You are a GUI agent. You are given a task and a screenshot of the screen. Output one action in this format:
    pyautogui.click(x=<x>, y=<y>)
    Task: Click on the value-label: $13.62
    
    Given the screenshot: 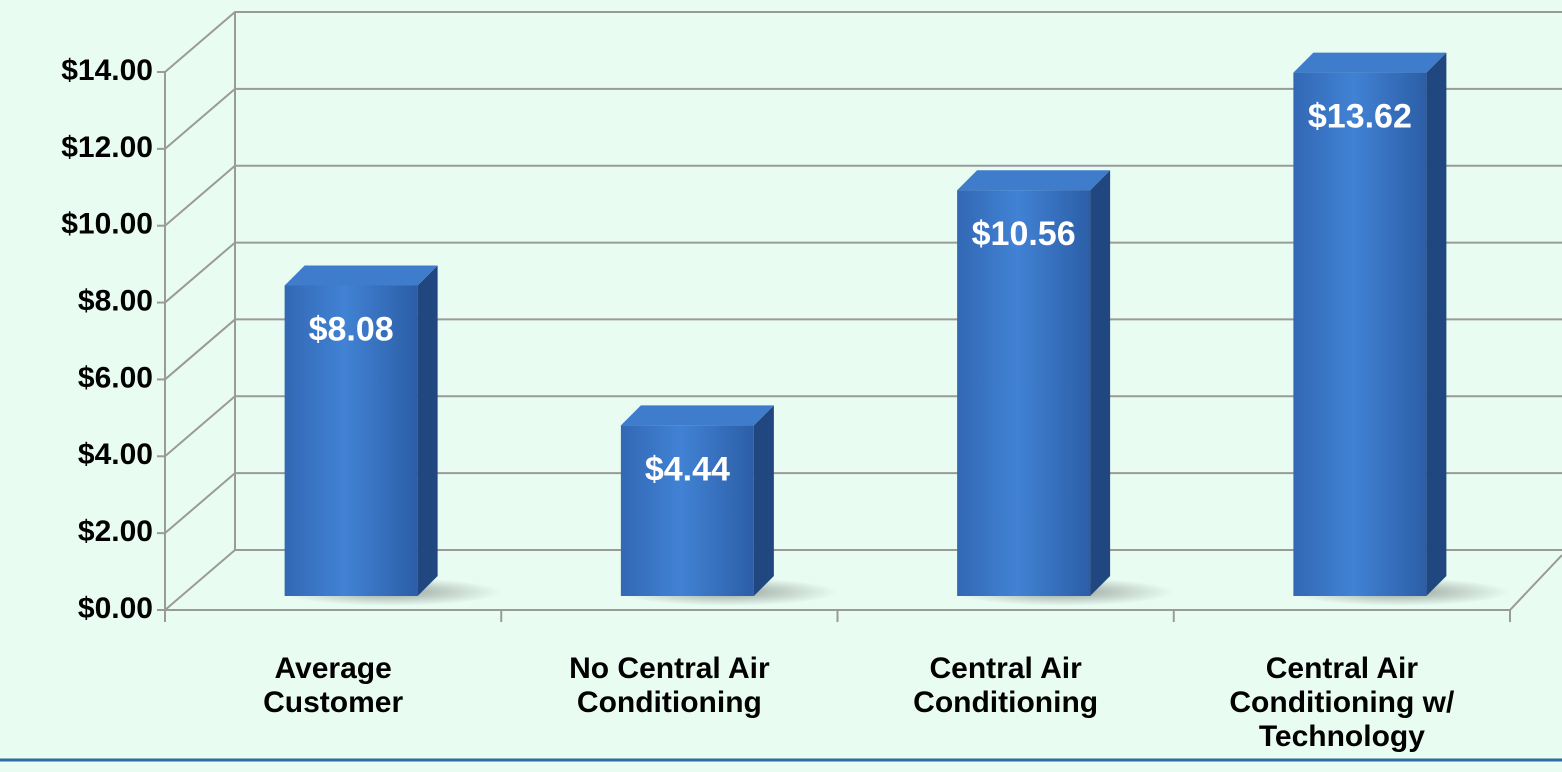 What is the action you would take?
    pyautogui.click(x=1360, y=117)
    